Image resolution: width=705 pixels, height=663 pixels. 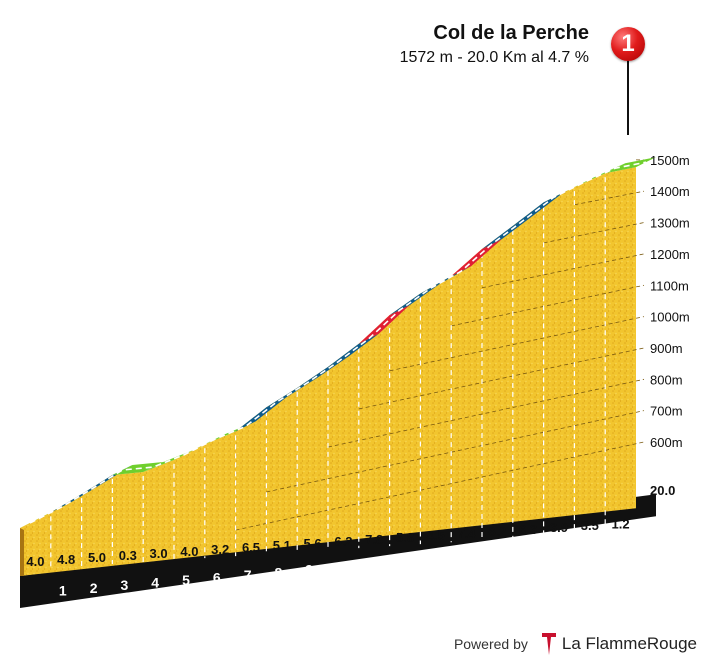 I want to click on km-tick-label: 5, so click(x=186, y=580).